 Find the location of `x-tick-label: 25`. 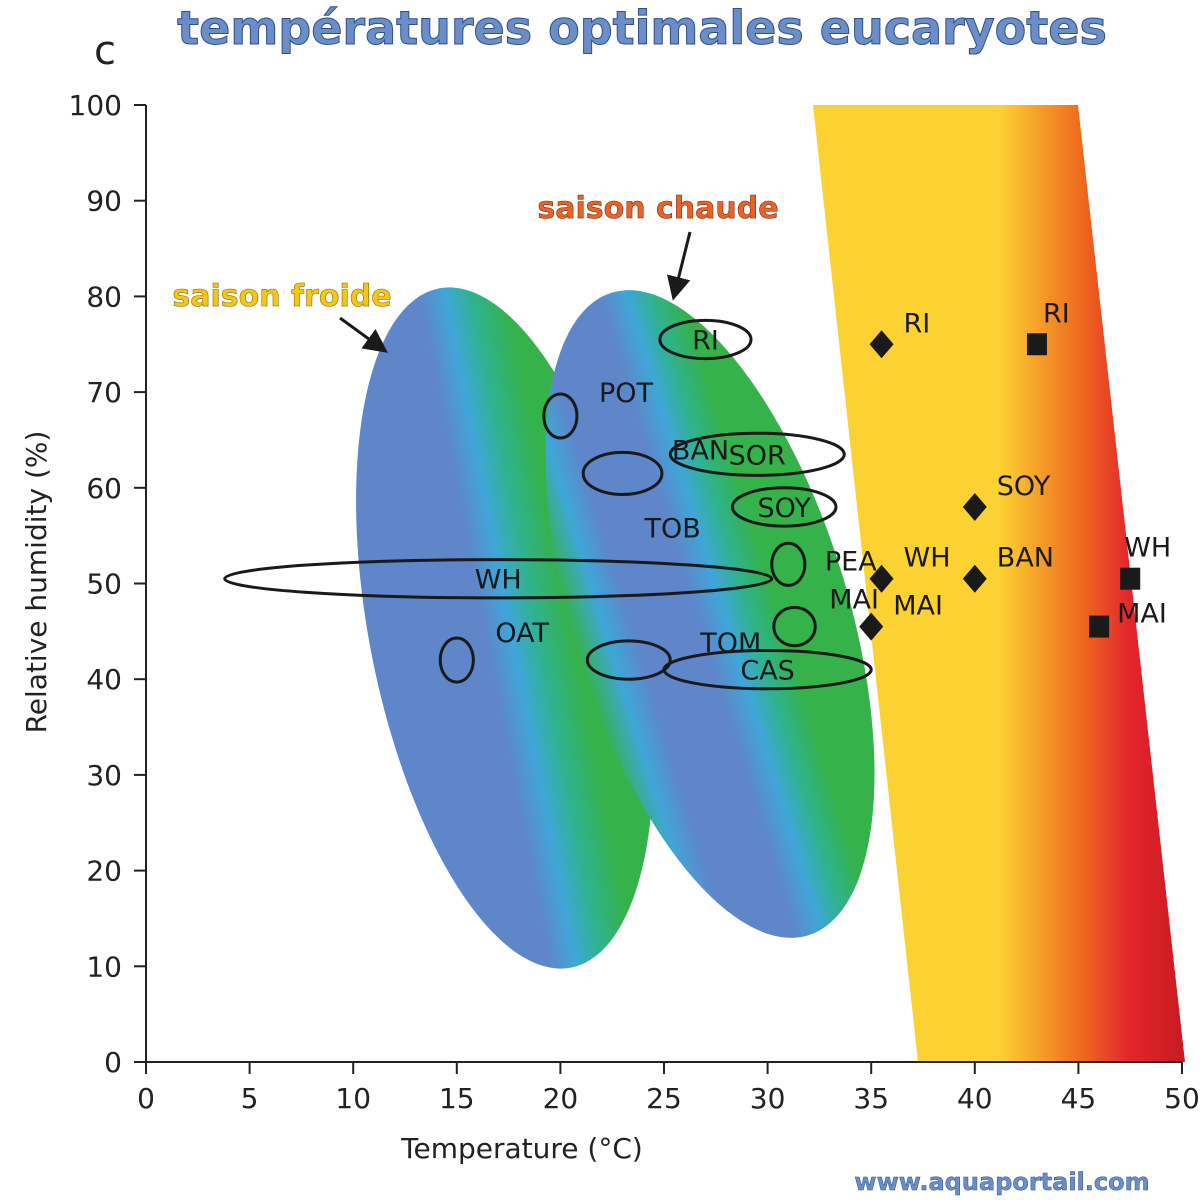

x-tick-label: 25 is located at coordinates (664, 1098).